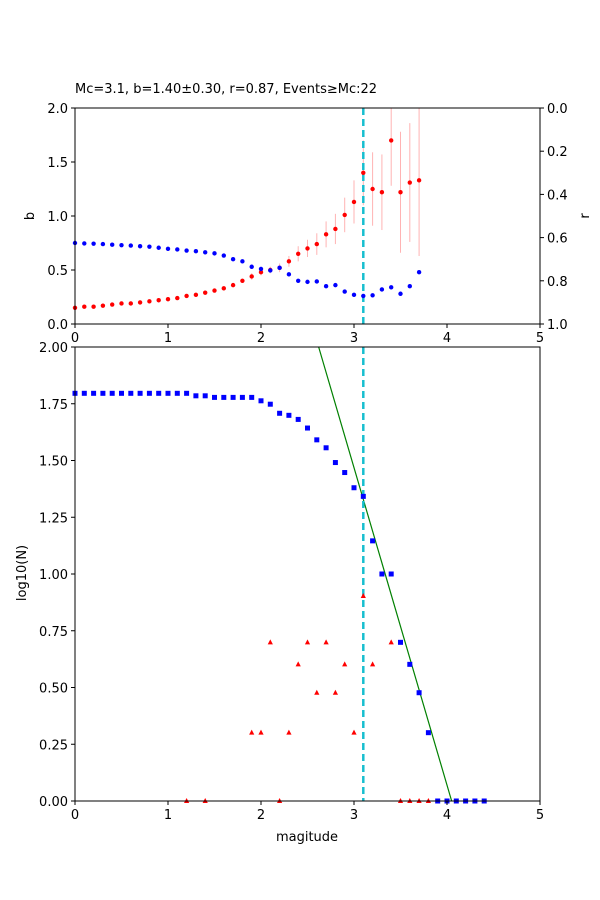 The width and height of the screenshot is (600, 900). I want to click on top-y-axis-label: b, so click(30, 216).